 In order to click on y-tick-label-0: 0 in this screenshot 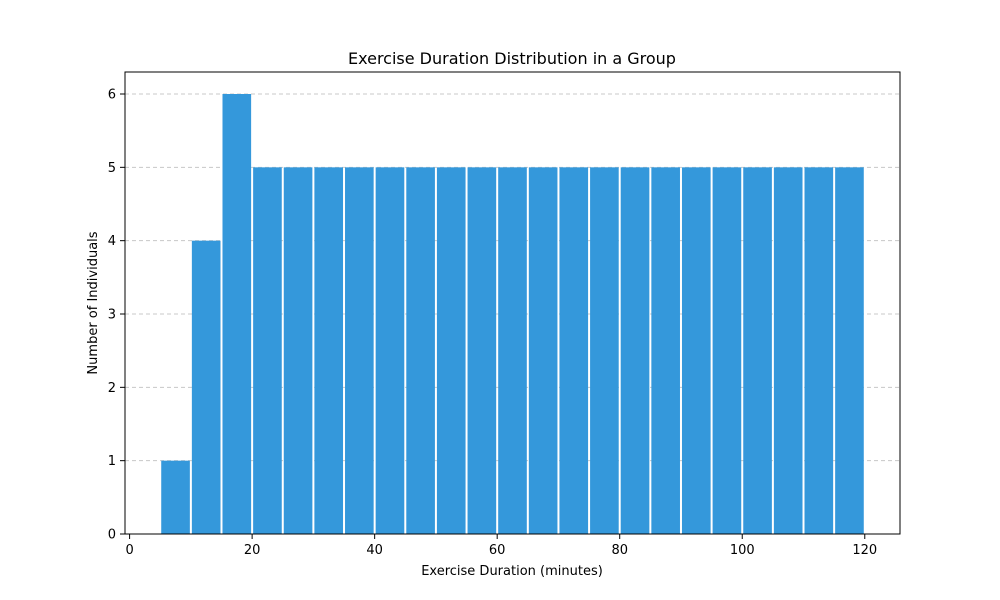, I will do `click(112, 535)`.